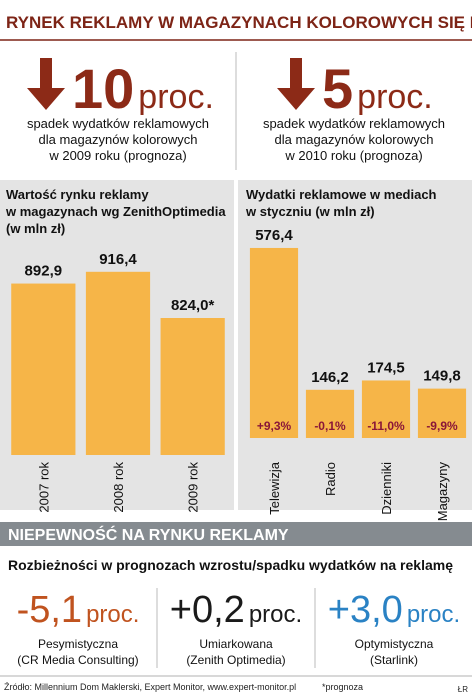  Describe the element at coordinates (118, 487) in the screenshot. I see `x-tick-label: 2008 rok` at that location.